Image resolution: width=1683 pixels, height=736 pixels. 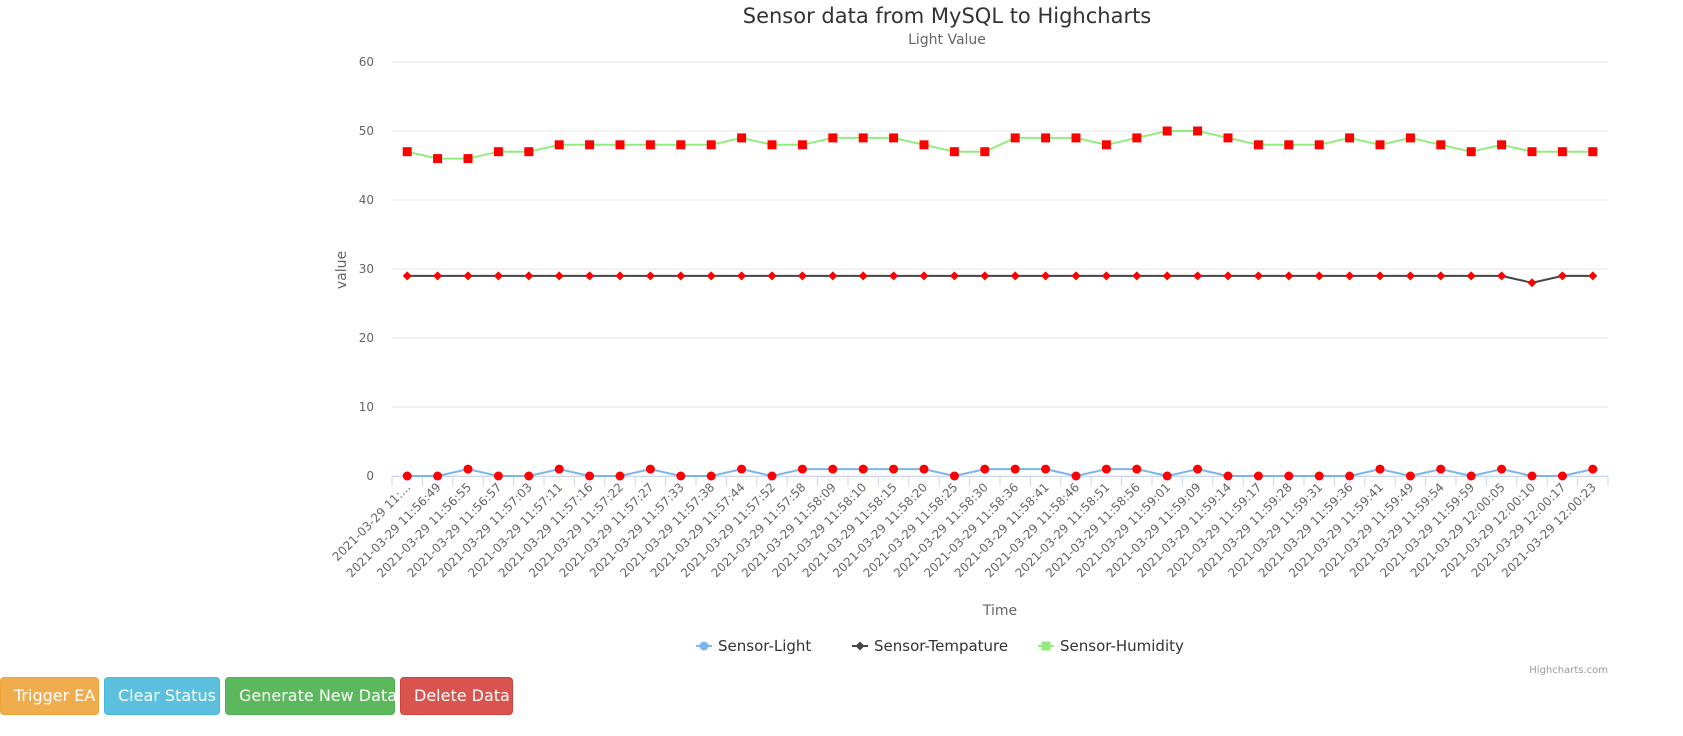 I want to click on series-group-sensor-tempature, so click(x=1000, y=279).